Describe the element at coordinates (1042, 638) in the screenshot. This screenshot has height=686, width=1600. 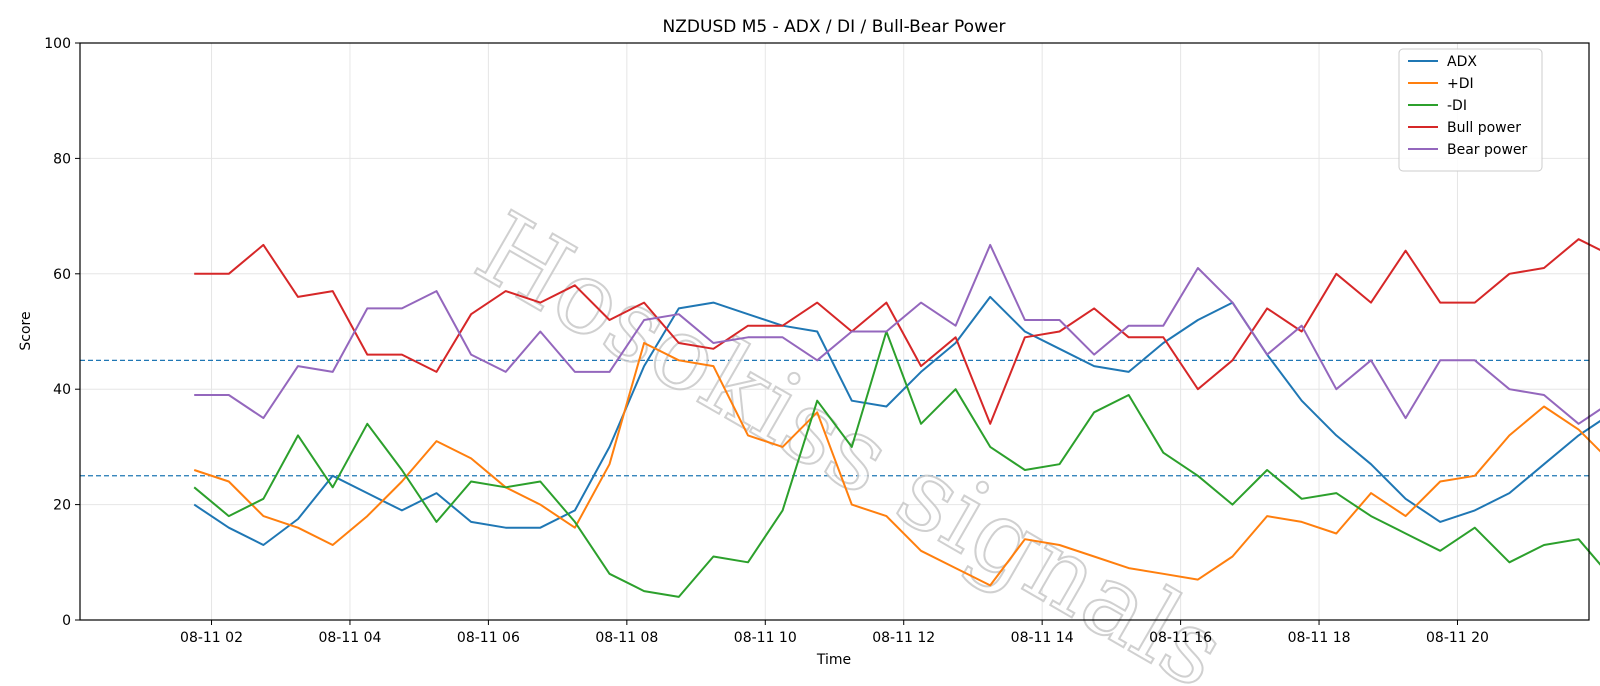
I see `x-tick-label: 08-11 14` at that location.